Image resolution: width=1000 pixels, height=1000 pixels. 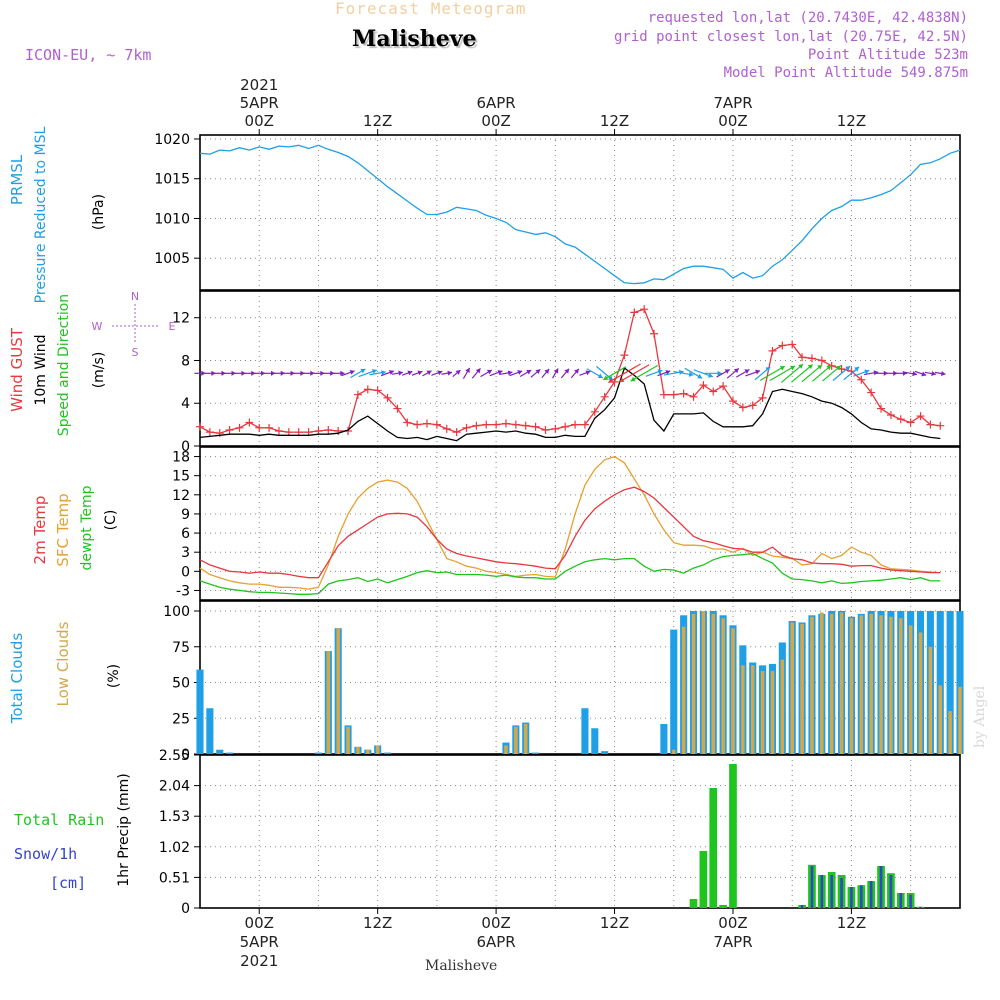 I want to click on temperature-ytick-label: 9, so click(x=185, y=515).